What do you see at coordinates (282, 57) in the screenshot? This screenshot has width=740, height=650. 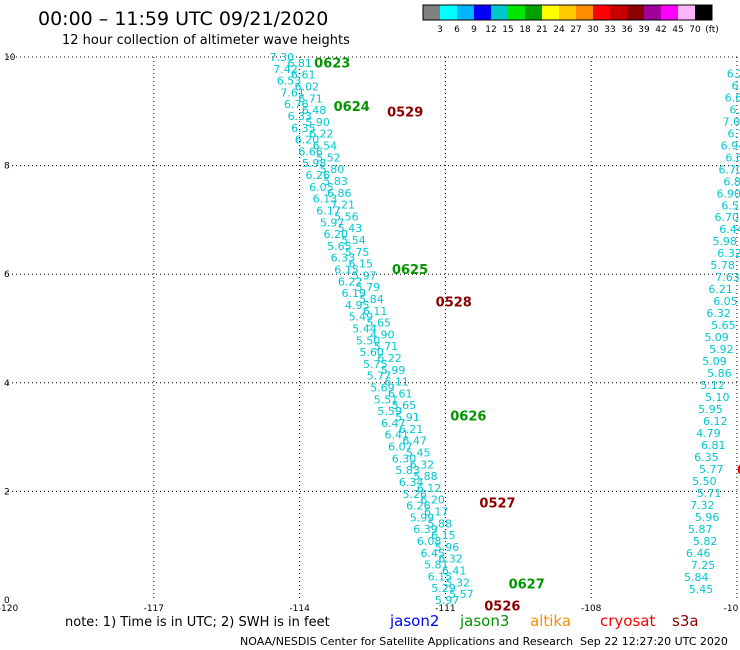 I see `swh-value: 7.30` at bounding box center [282, 57].